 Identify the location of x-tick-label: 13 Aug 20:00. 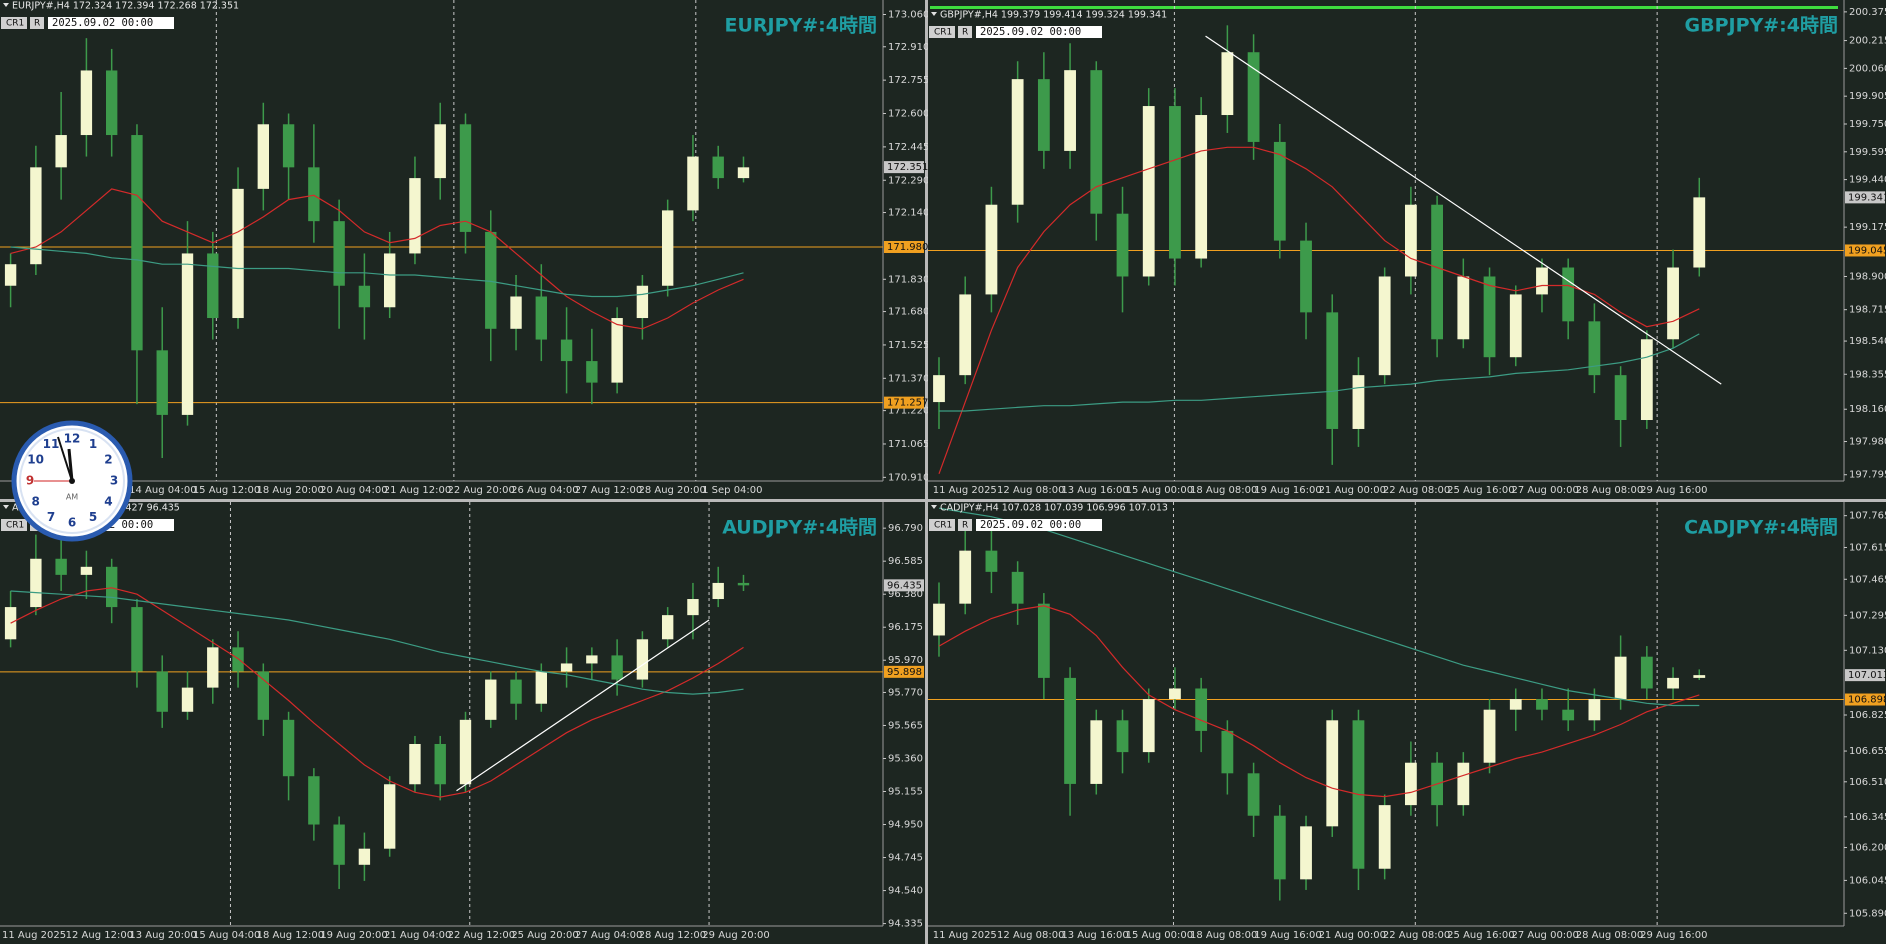
(162, 935).